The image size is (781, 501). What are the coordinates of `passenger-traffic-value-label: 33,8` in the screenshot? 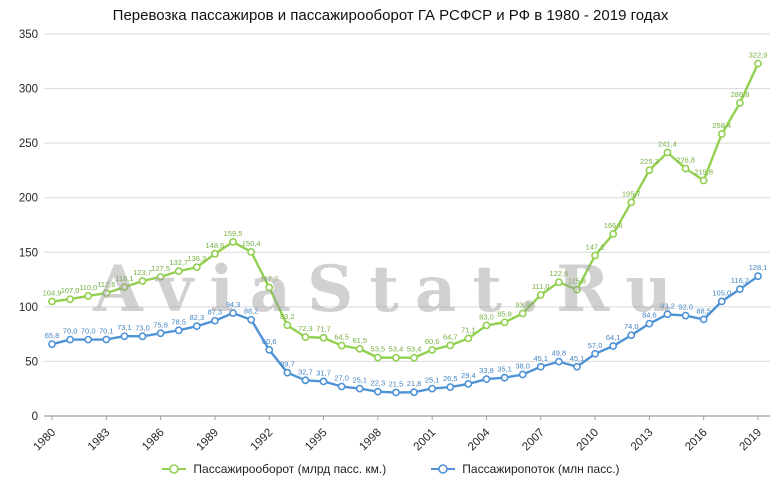 It's located at (486, 370).